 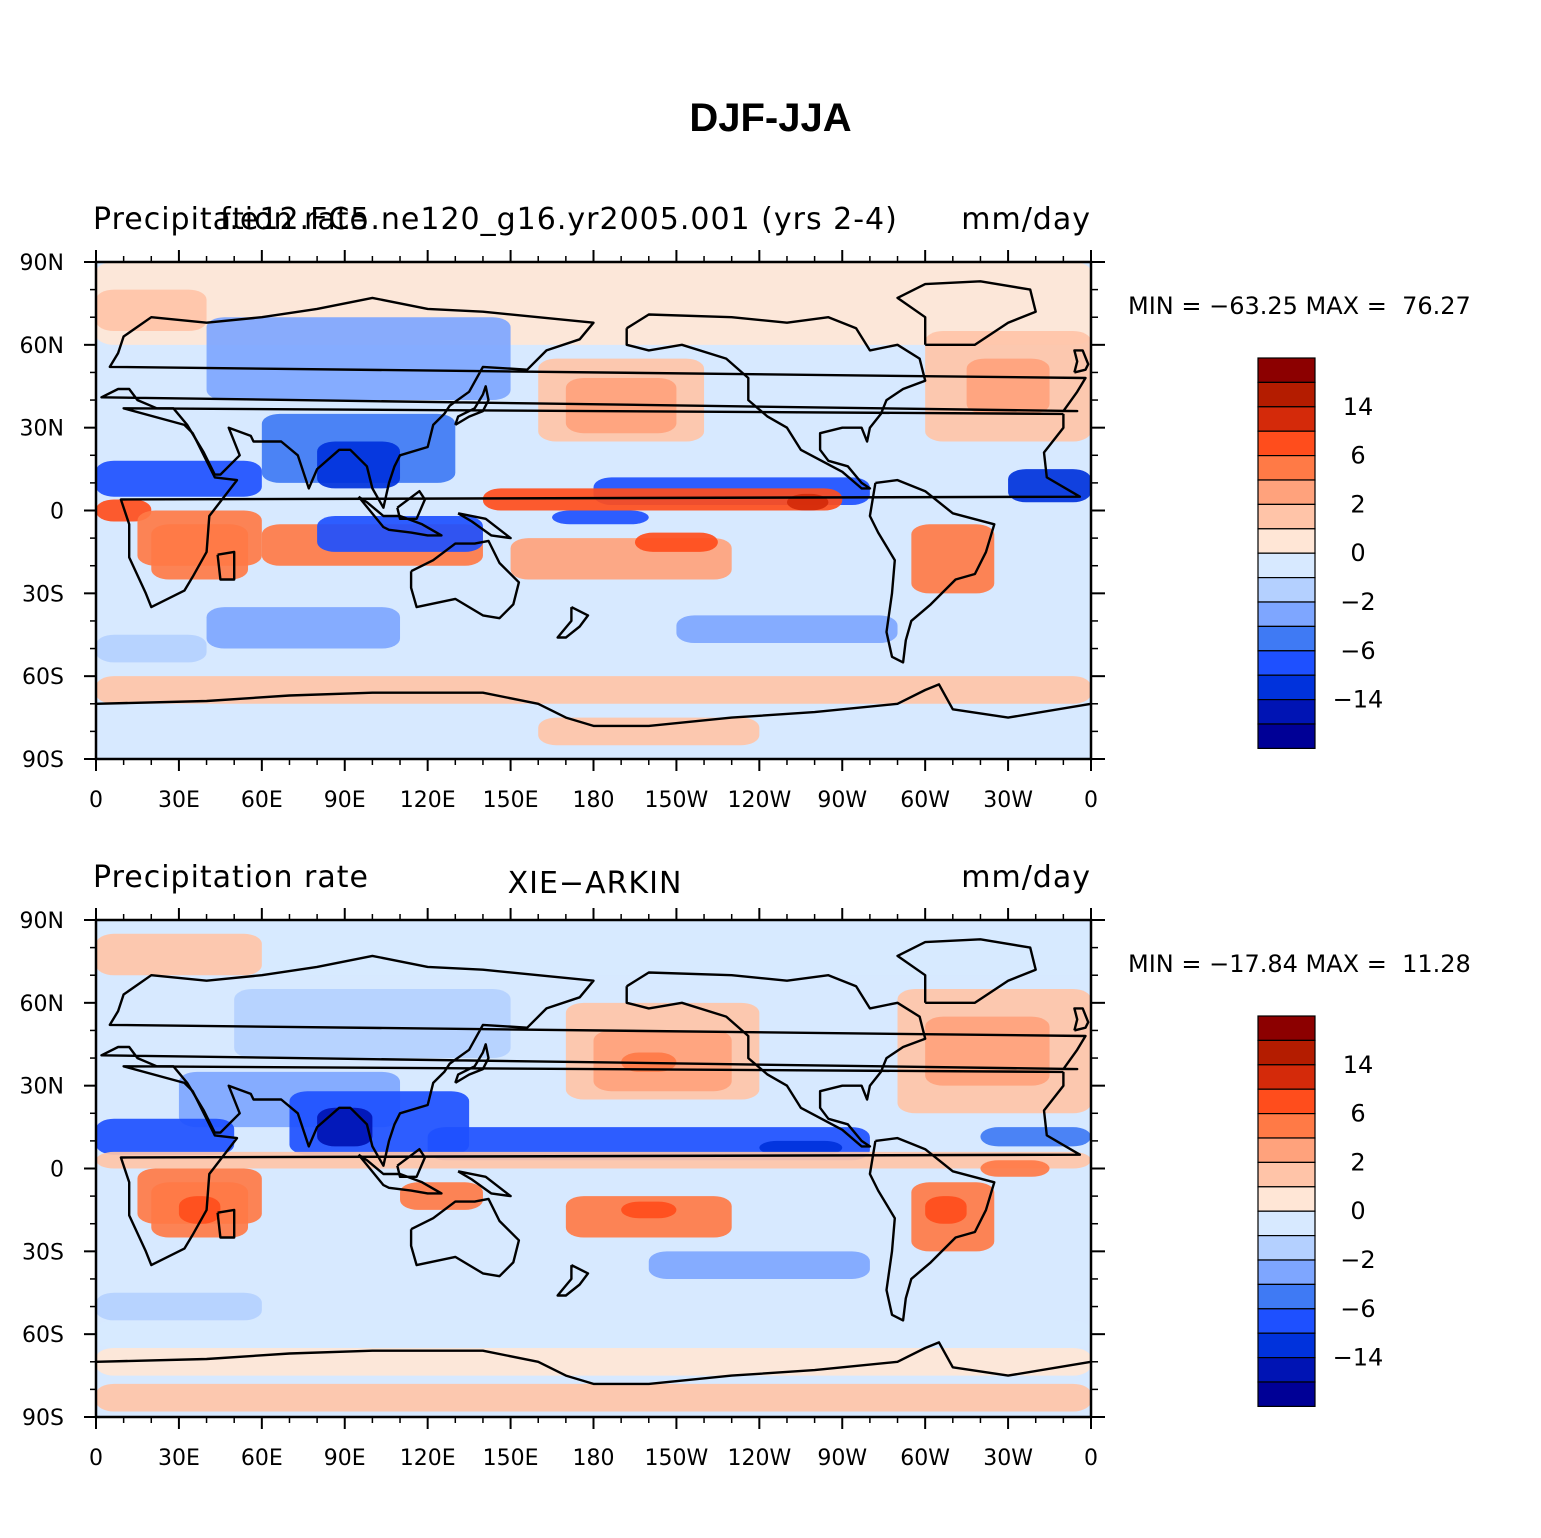 What do you see at coordinates (1320, 553) in the screenshot?
I see `colorbar: 14 6 2 0 −2 −6 −14` at bounding box center [1320, 553].